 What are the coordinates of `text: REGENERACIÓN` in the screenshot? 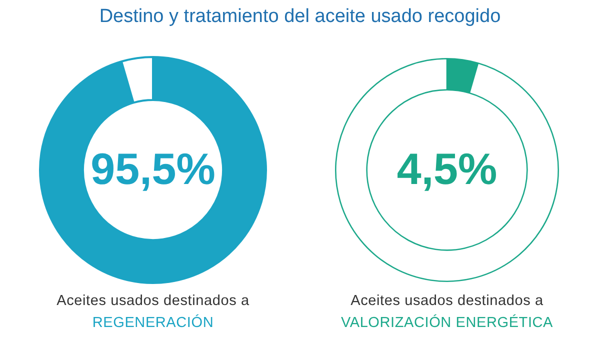 It's located at (153, 323).